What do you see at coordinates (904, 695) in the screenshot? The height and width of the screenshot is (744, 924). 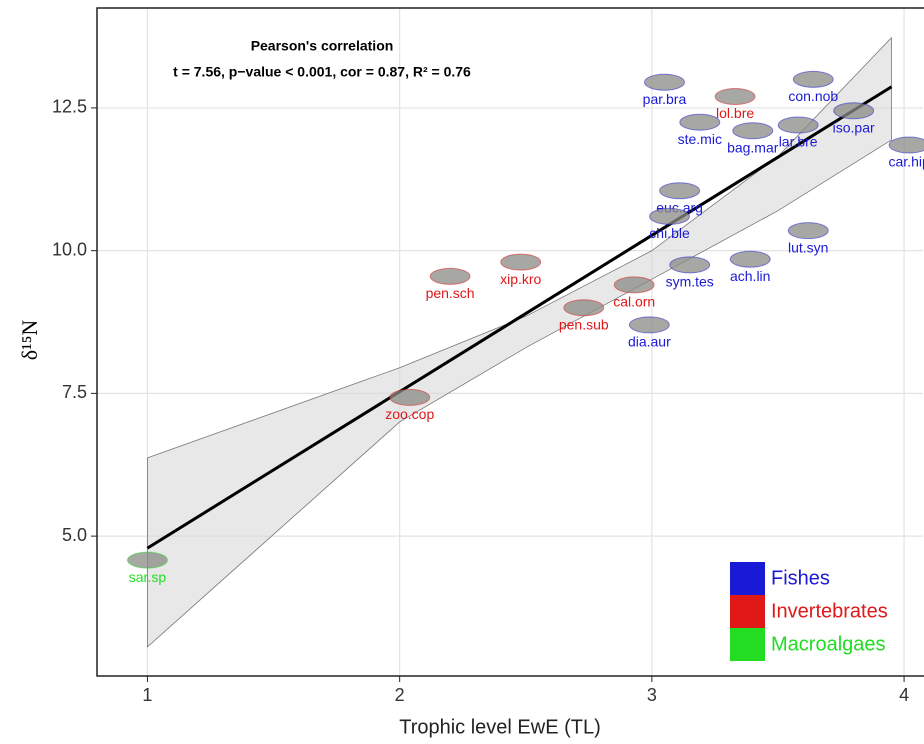 I see `x-tick-label: 4` at bounding box center [904, 695].